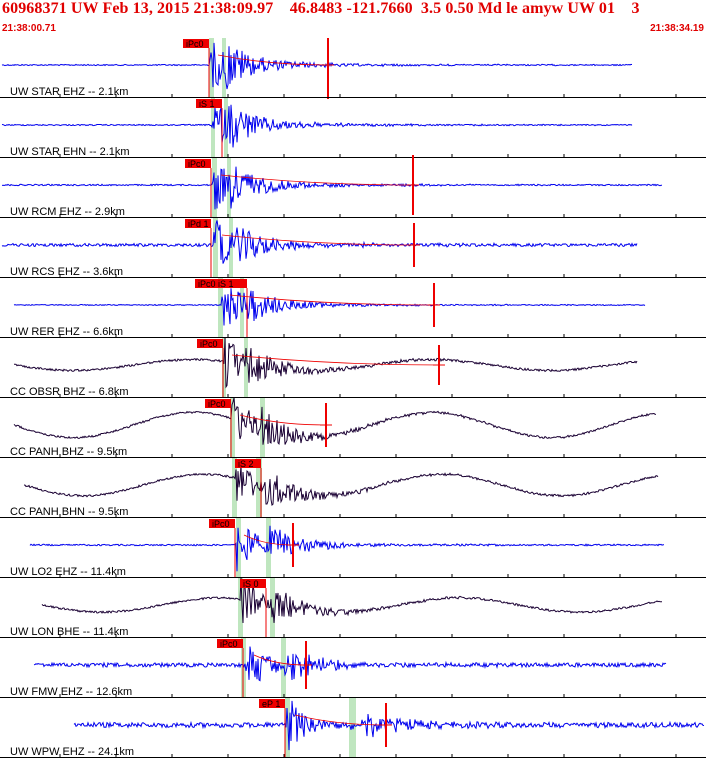  Describe the element at coordinates (69, 92) in the screenshot. I see `station-label: UW STAR EHZ -- 2.1km` at that location.